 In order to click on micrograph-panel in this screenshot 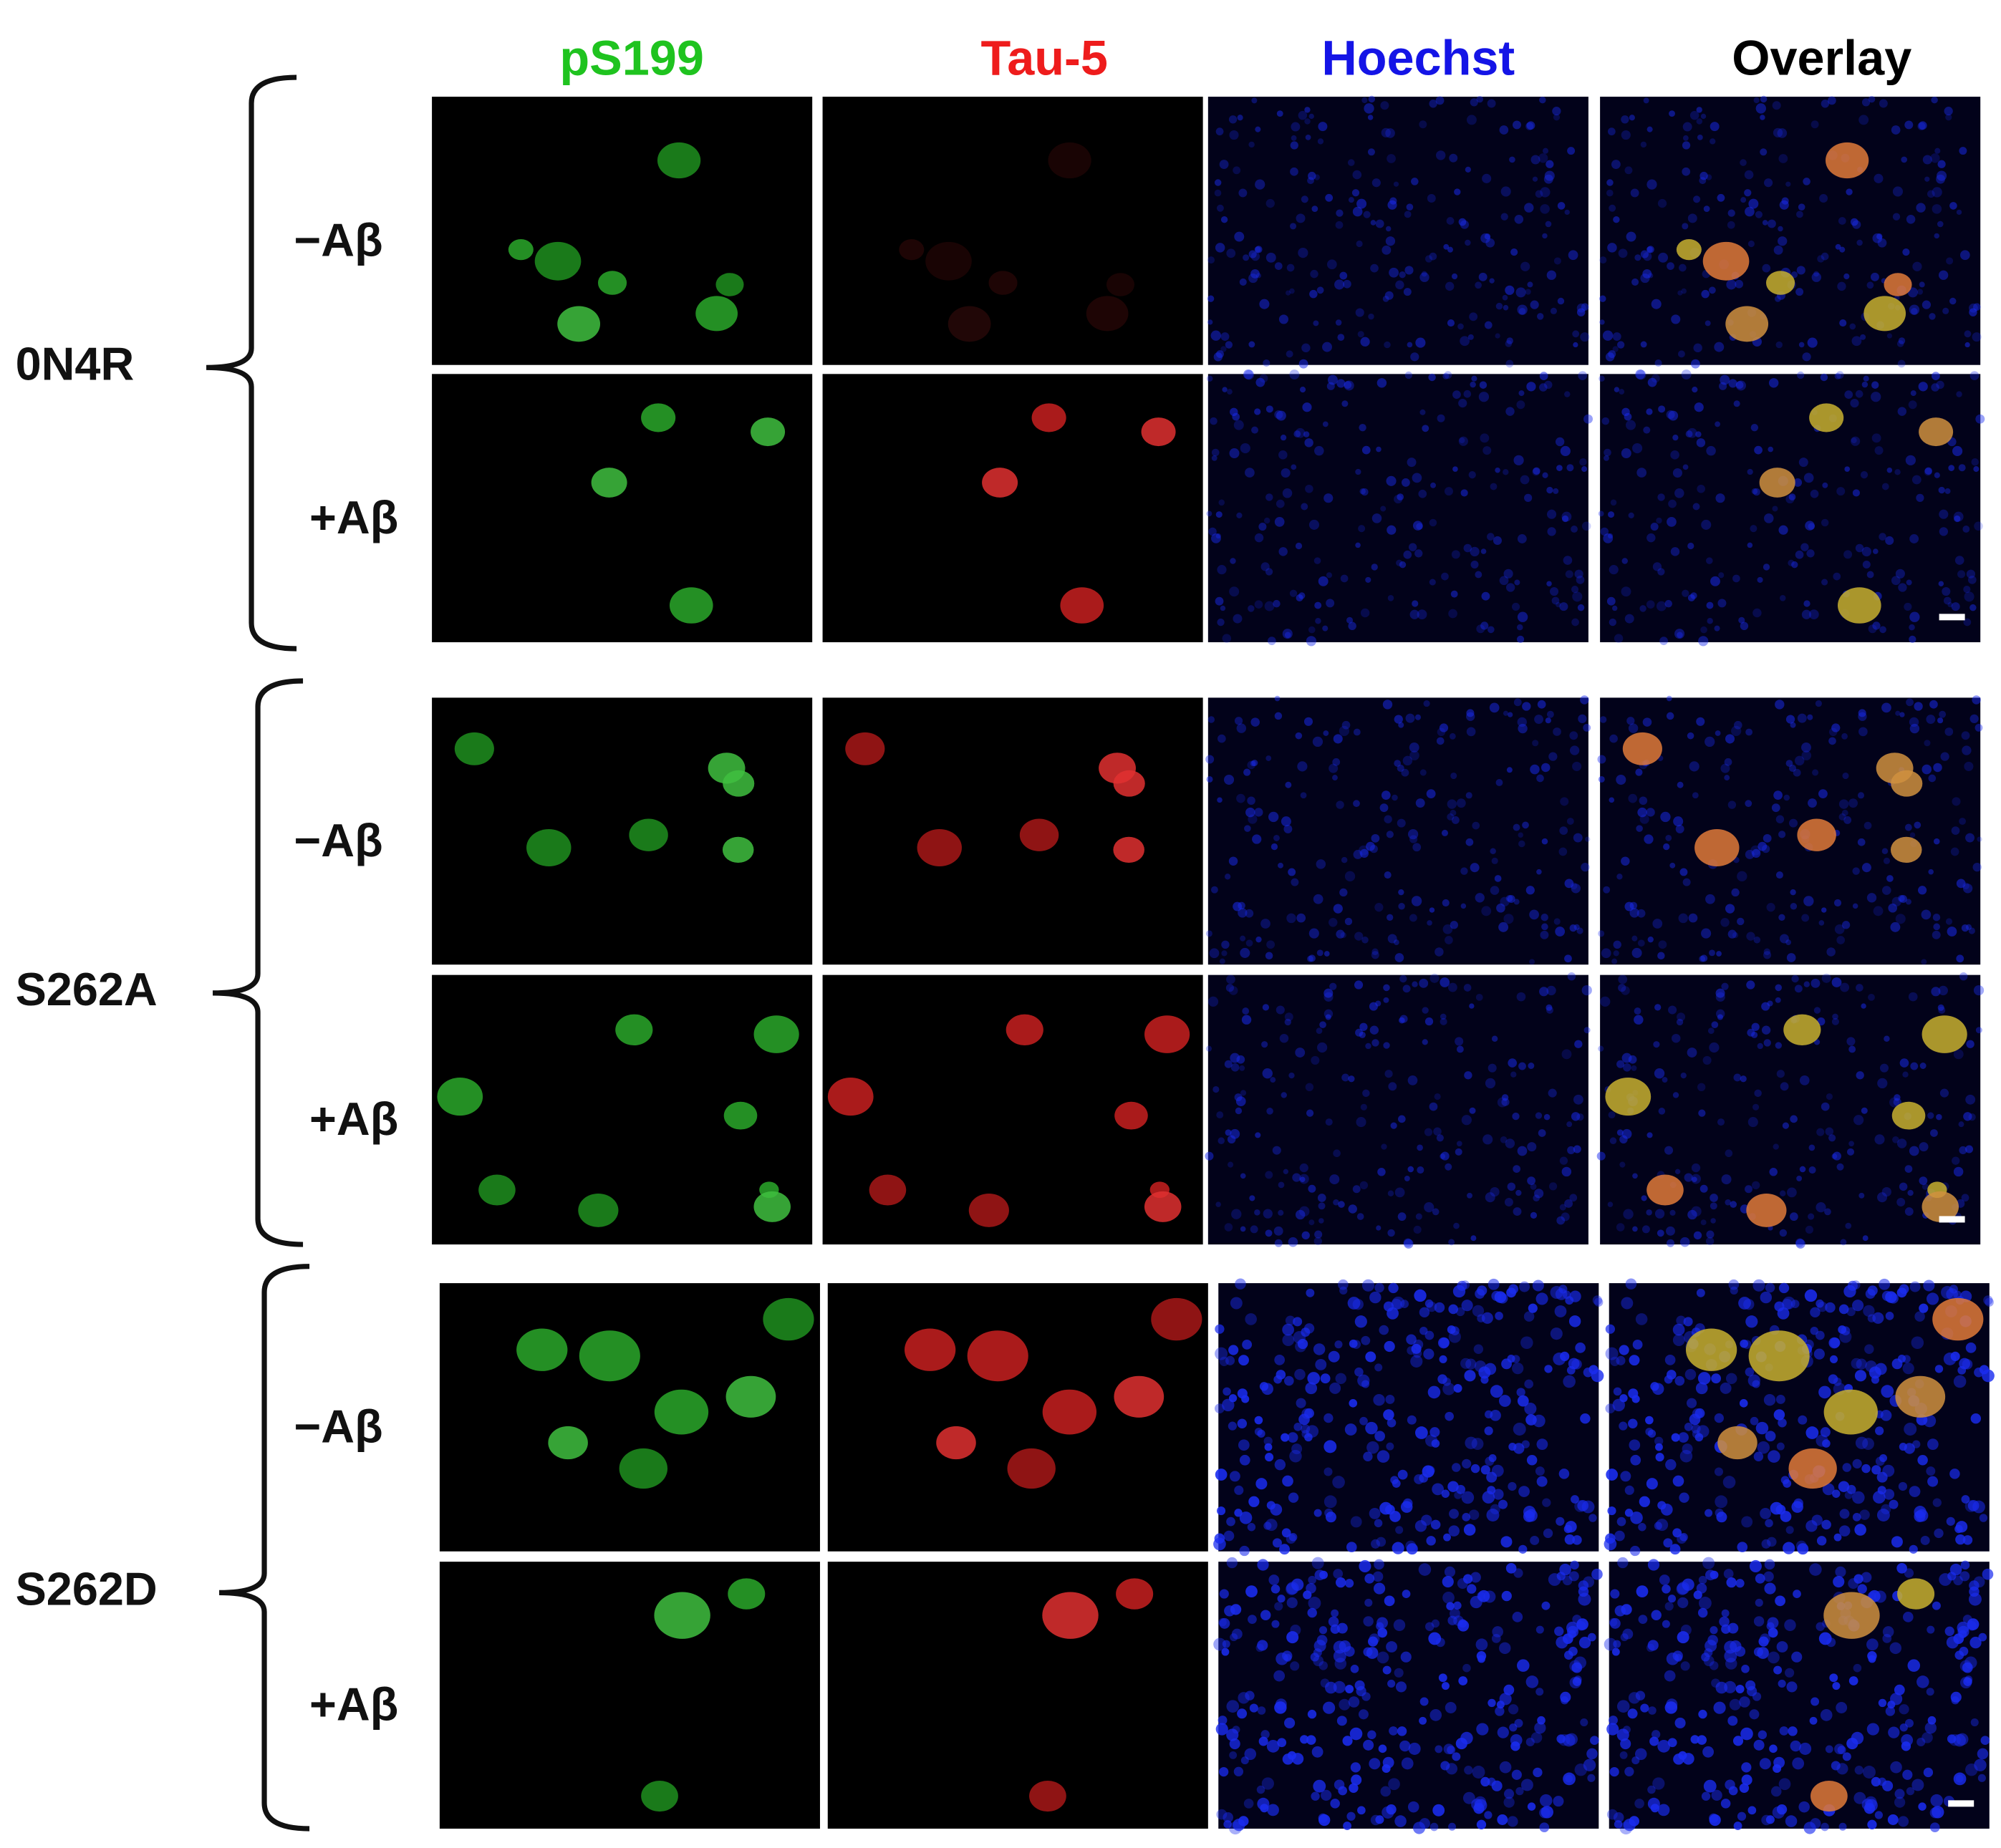, I will do `click(1799, 1417)`.